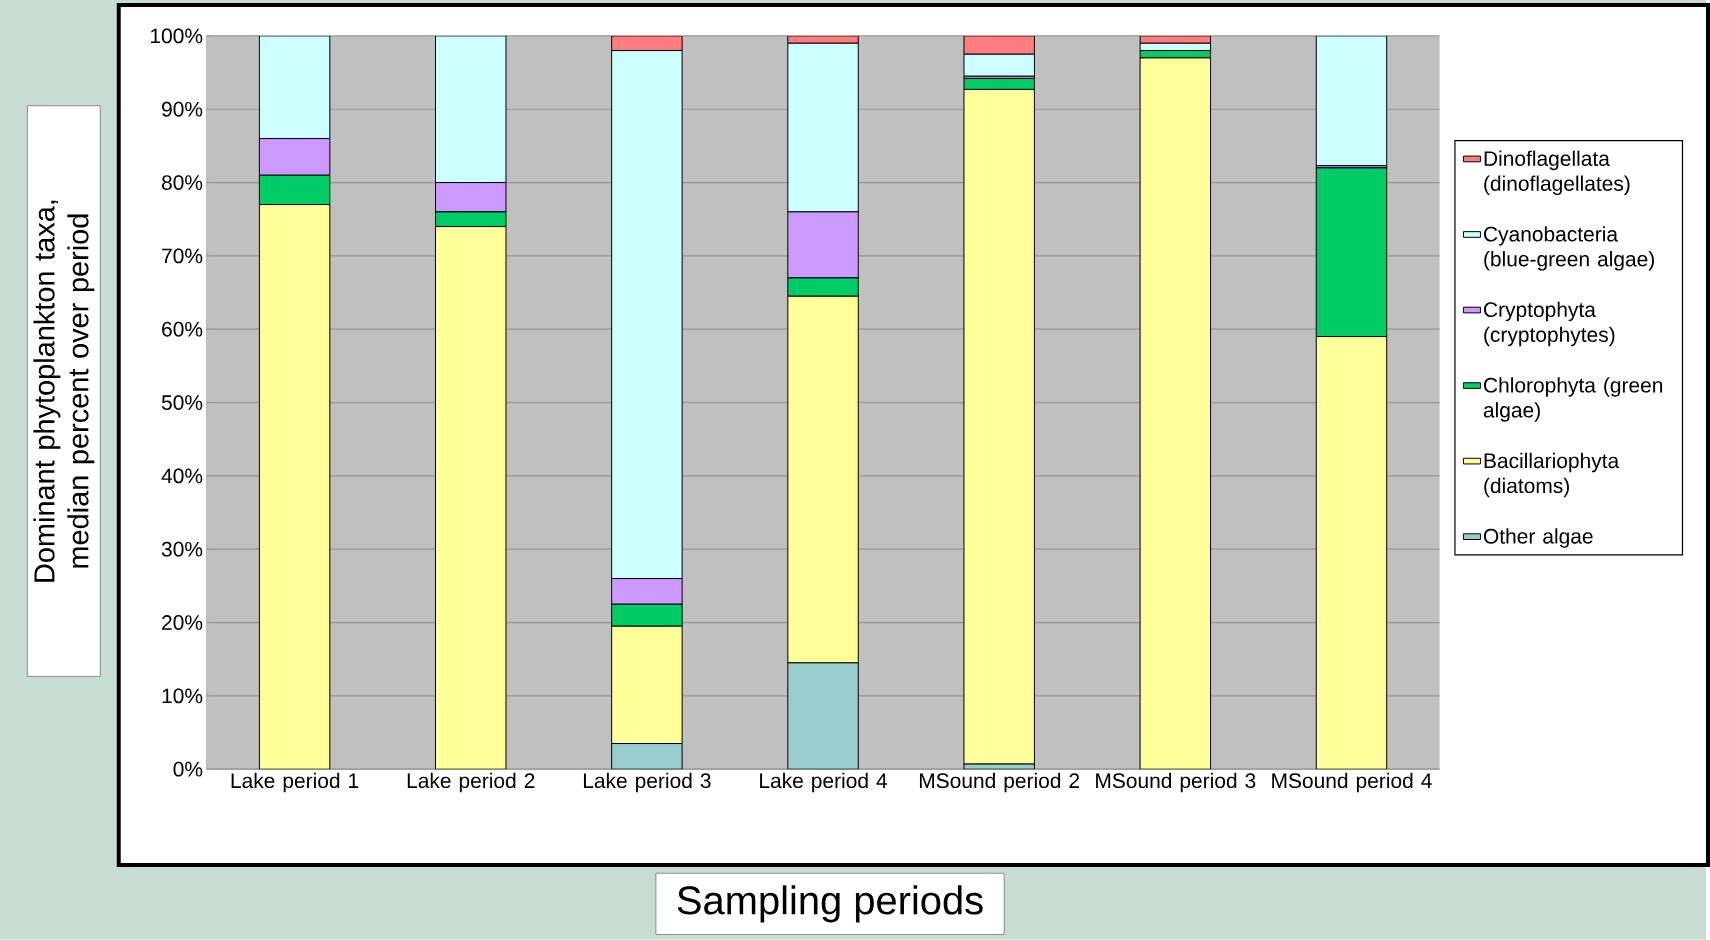 The height and width of the screenshot is (940, 1710). Describe the element at coordinates (1538, 538) in the screenshot. I see `legend-label: Other algae` at that location.